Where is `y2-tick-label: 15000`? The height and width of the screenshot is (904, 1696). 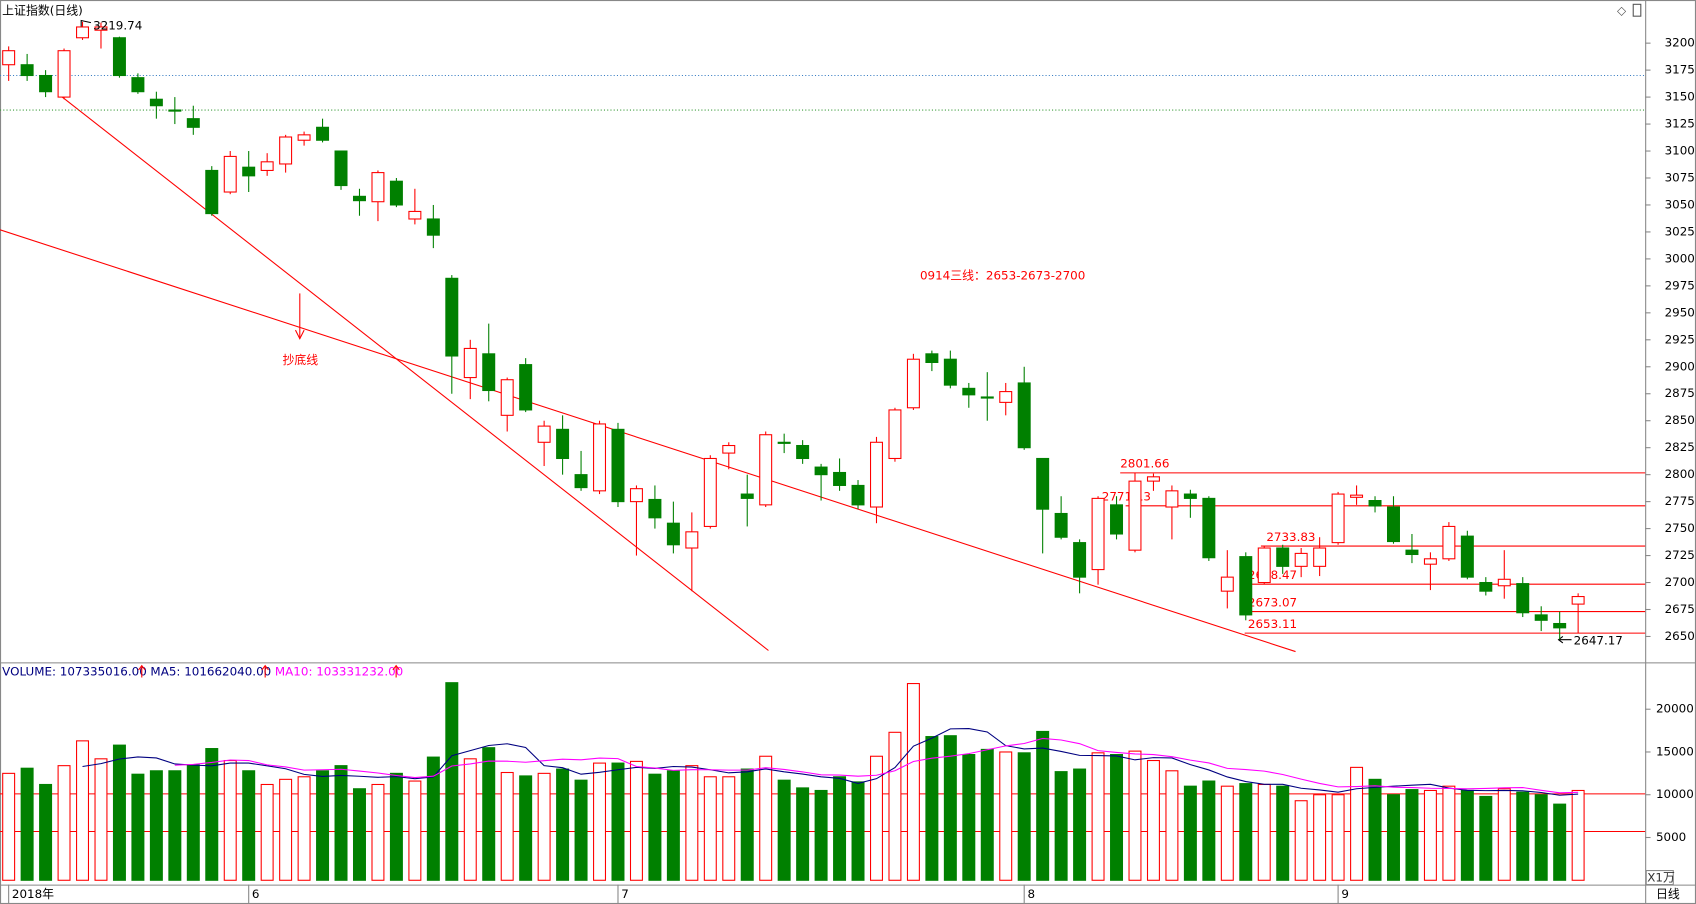
y2-tick-label: 15000 is located at coordinates (1675, 751).